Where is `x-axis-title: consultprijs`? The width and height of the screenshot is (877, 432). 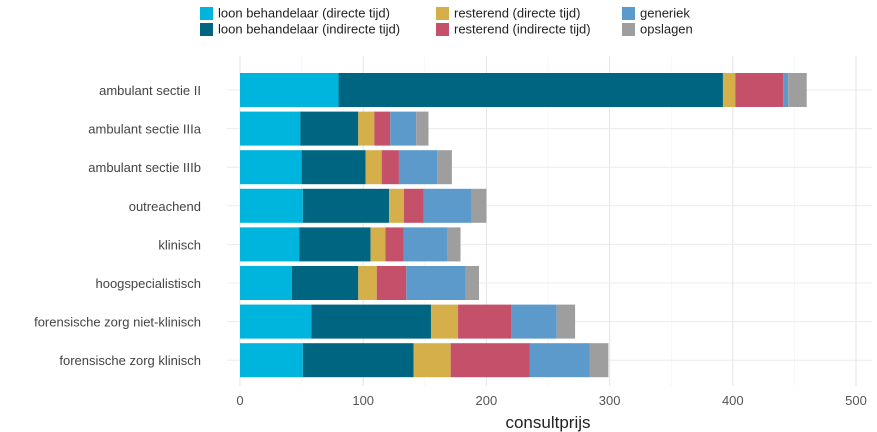 x-axis-title: consultprijs is located at coordinates (547, 422).